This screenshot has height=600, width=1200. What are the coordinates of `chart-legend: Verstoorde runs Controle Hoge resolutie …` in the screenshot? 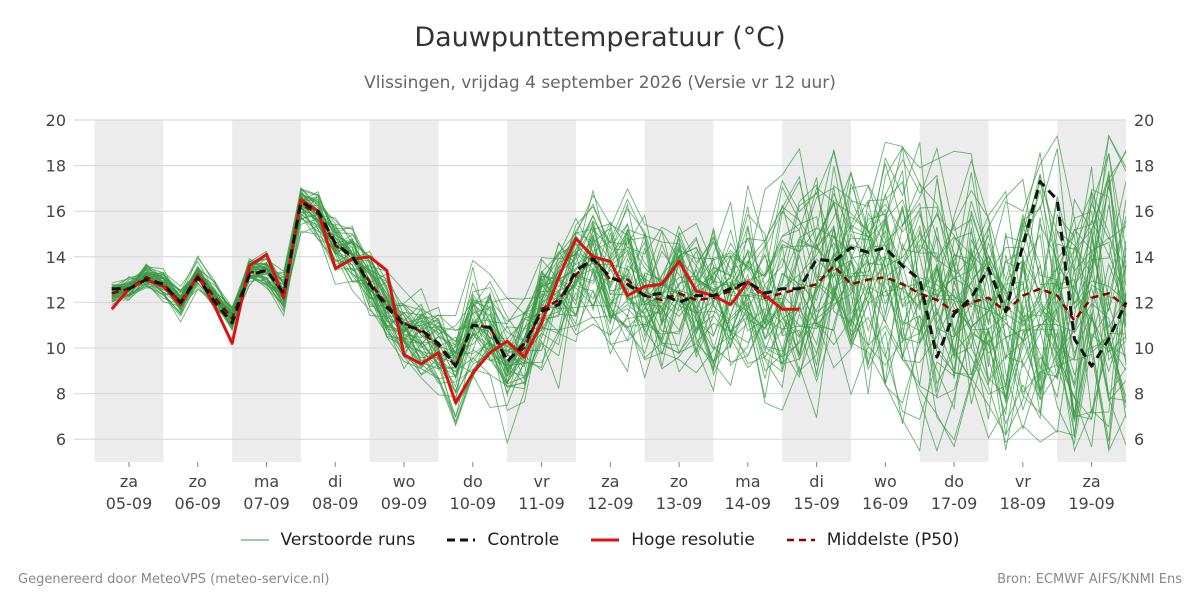 It's located at (600, 540).